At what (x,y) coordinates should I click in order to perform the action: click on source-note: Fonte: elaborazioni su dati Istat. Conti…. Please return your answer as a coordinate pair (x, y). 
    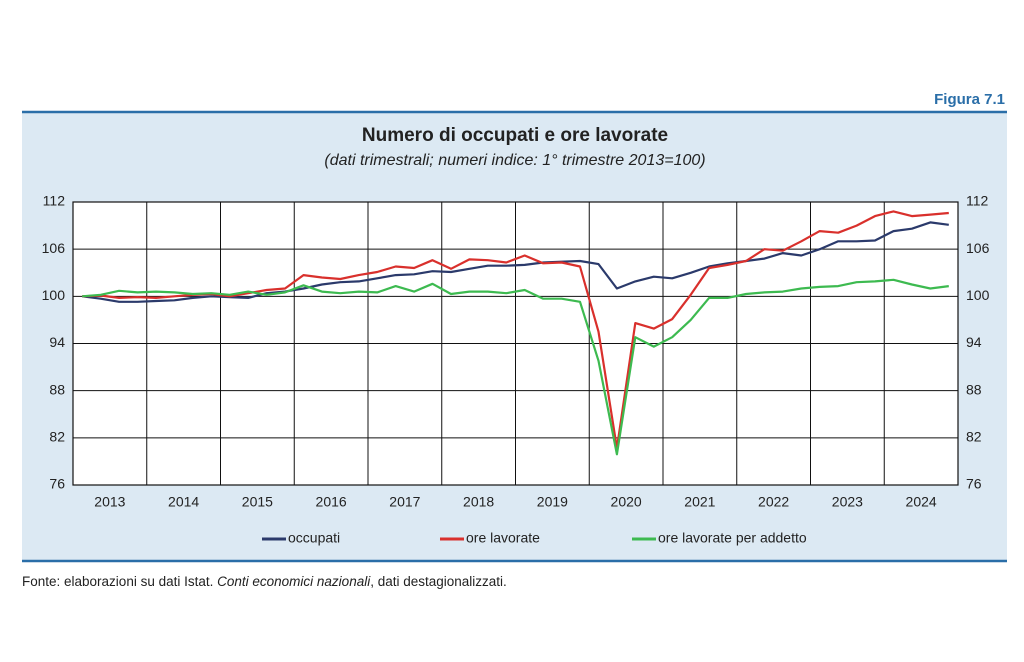
    Looking at the image, I should click on (264, 581).